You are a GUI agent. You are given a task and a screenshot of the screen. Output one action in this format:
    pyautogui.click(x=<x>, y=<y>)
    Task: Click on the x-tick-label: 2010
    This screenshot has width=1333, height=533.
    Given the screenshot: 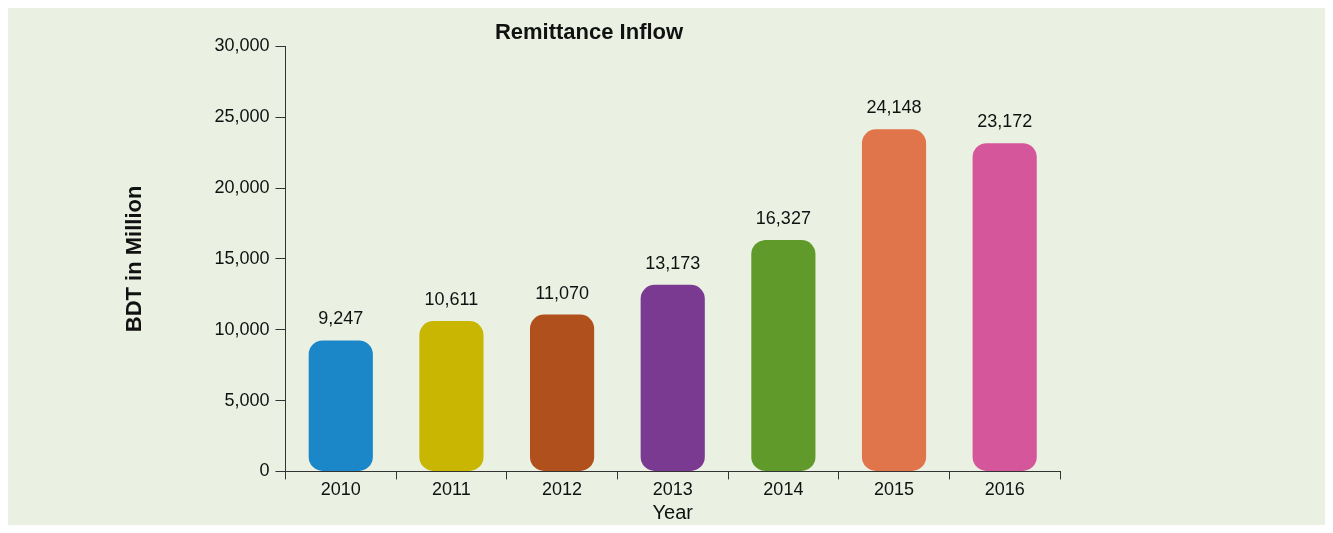 What is the action you would take?
    pyautogui.click(x=340, y=489)
    